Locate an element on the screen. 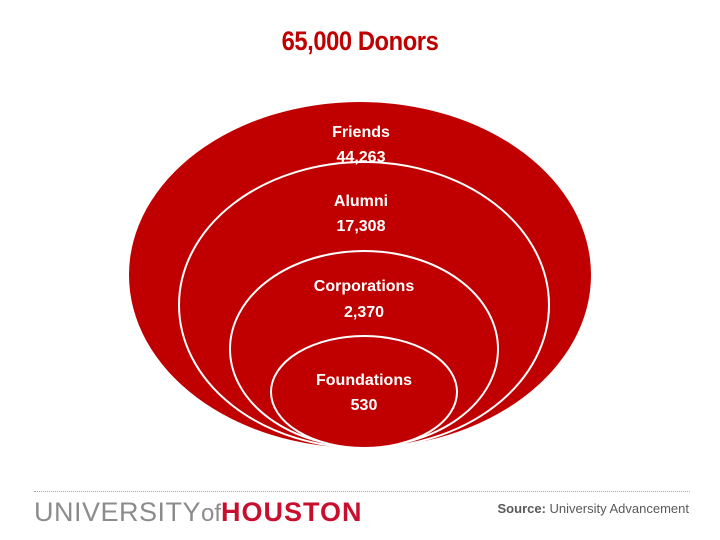 The image size is (720, 540). ring-label-alumni: Alumni is located at coordinates (361, 201).